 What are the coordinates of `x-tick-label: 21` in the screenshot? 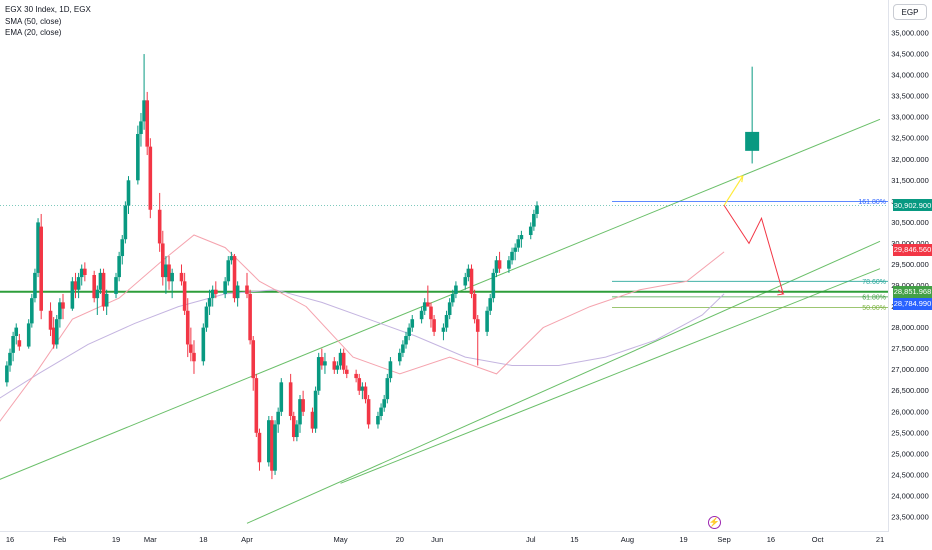 It's located at (880, 539).